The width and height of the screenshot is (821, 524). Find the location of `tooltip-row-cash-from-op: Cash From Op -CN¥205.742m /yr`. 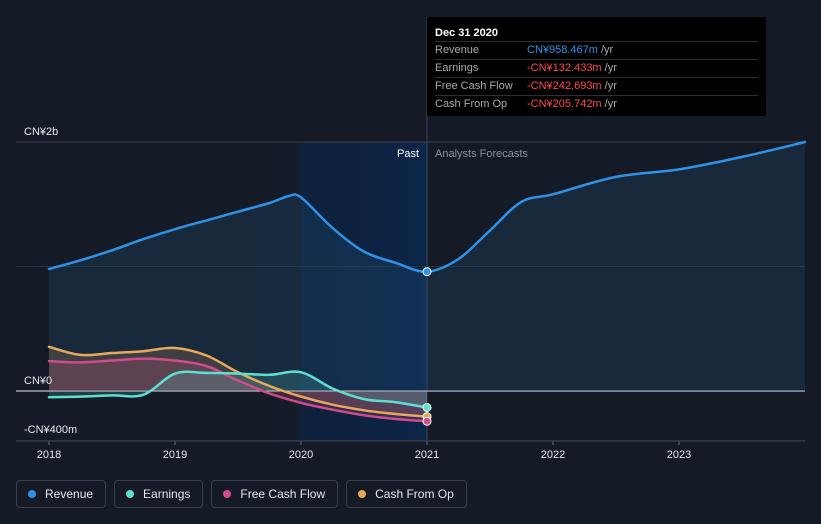

tooltip-row-cash-from-op: Cash From Op -CN¥205.742m /yr is located at coordinates (596, 104).